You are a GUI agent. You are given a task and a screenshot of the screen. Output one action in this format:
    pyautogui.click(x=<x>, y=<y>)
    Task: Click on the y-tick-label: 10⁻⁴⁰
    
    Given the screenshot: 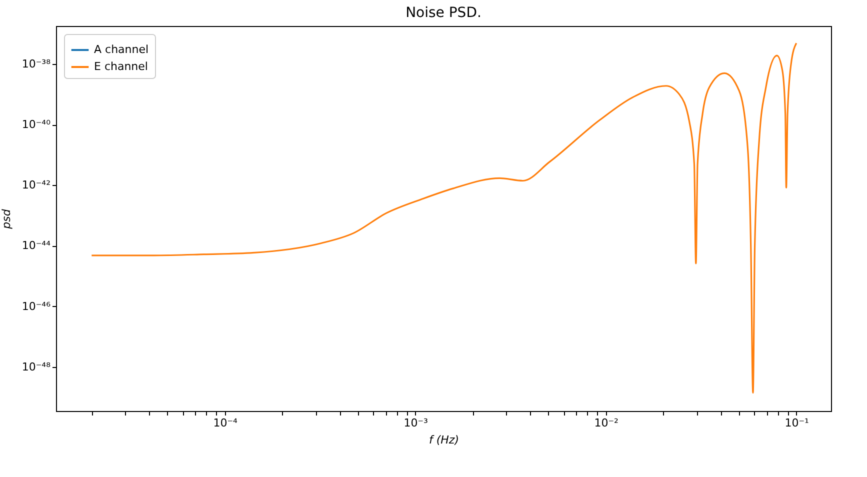 What is the action you would take?
    pyautogui.click(x=37, y=125)
    